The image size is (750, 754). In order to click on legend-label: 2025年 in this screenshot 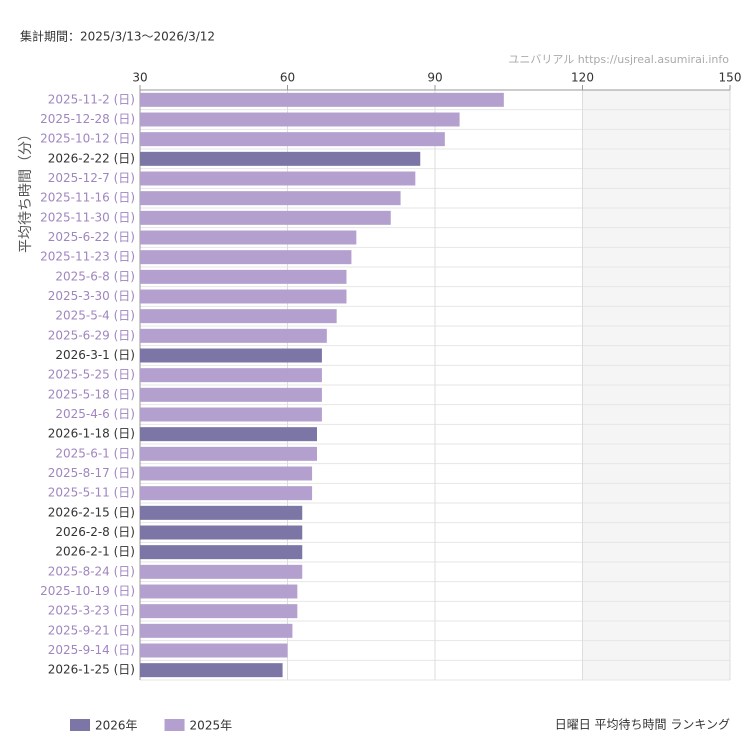, I will do `click(211, 726)`.